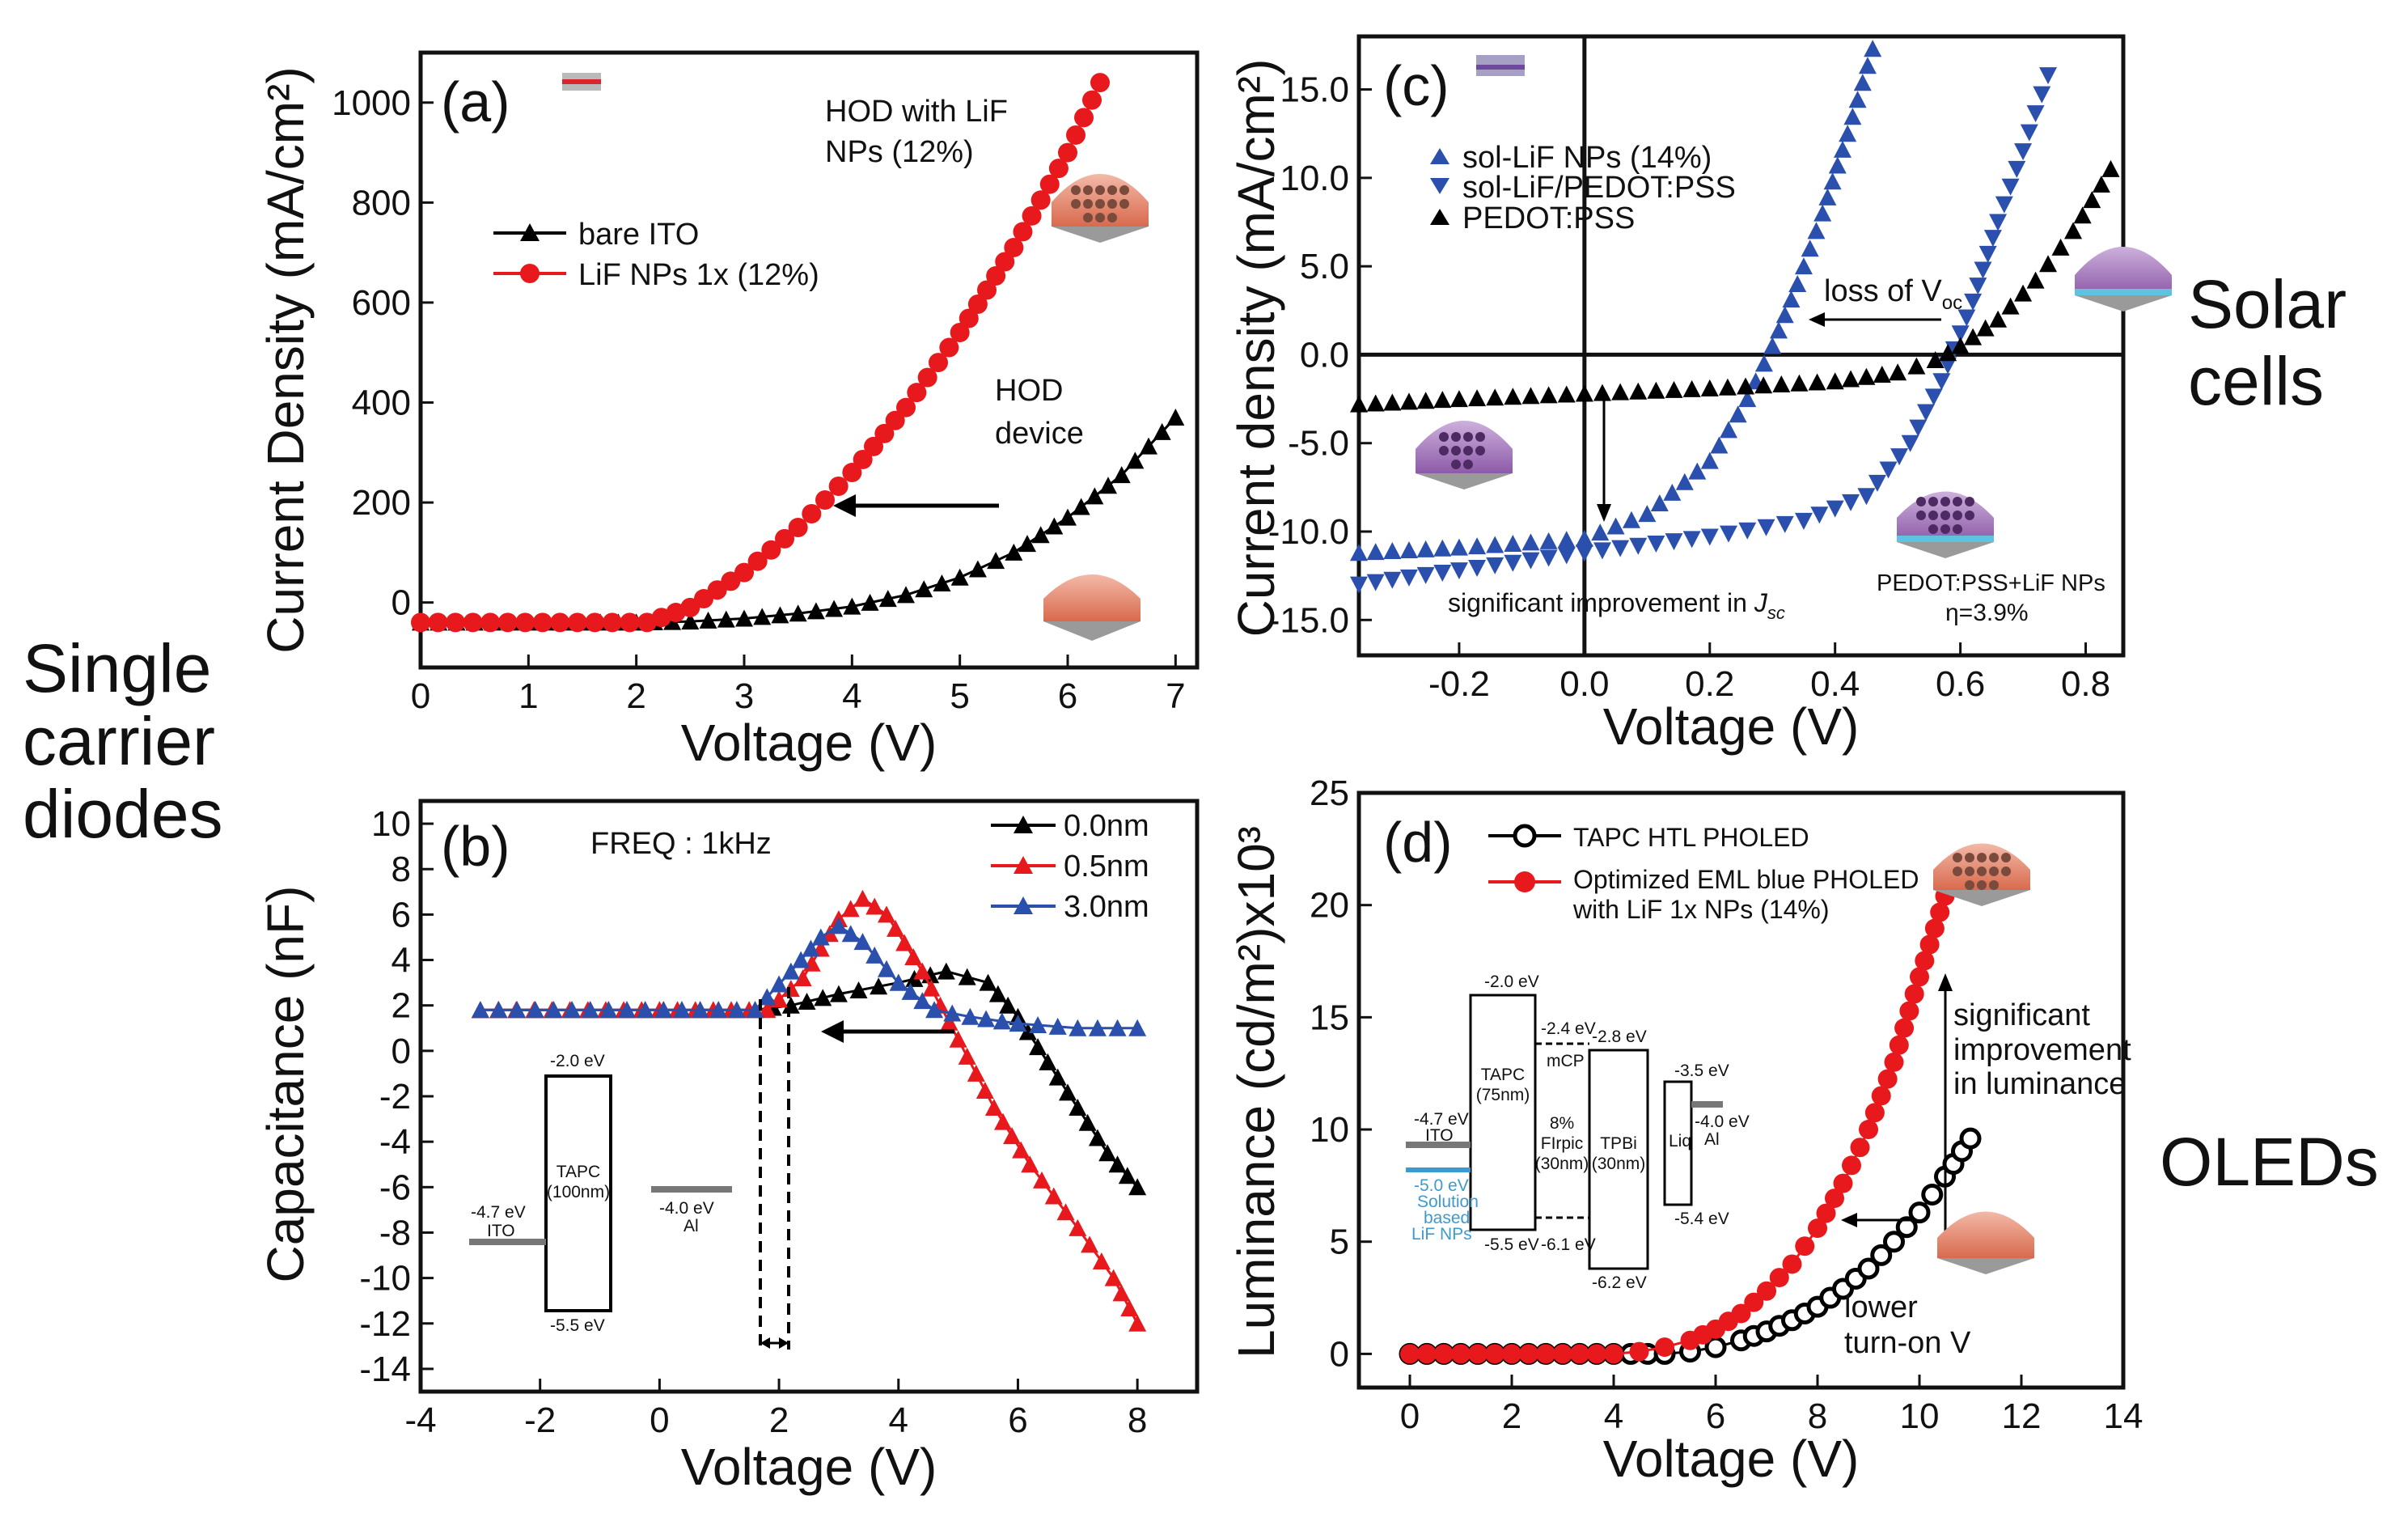 This screenshot has width=2408, height=1517. Describe the element at coordinates (659, 1420) in the screenshot. I see `panel-b-xtick-label: 0` at that location.